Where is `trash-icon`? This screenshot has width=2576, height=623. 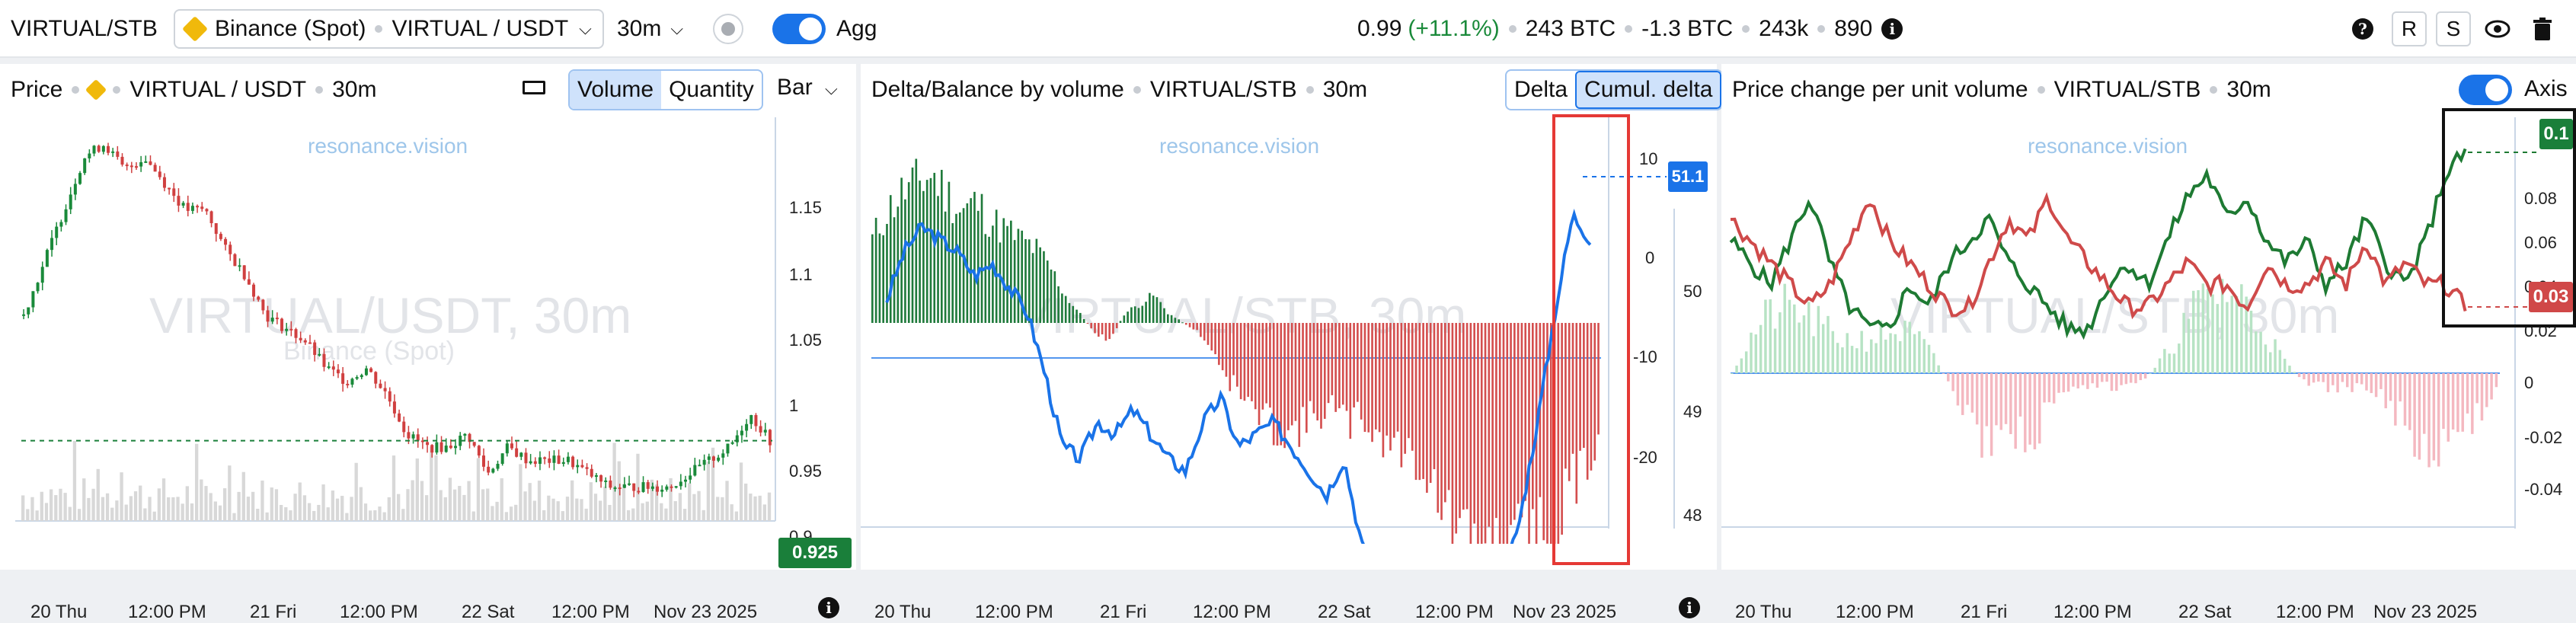
trash-icon is located at coordinates (2542, 29).